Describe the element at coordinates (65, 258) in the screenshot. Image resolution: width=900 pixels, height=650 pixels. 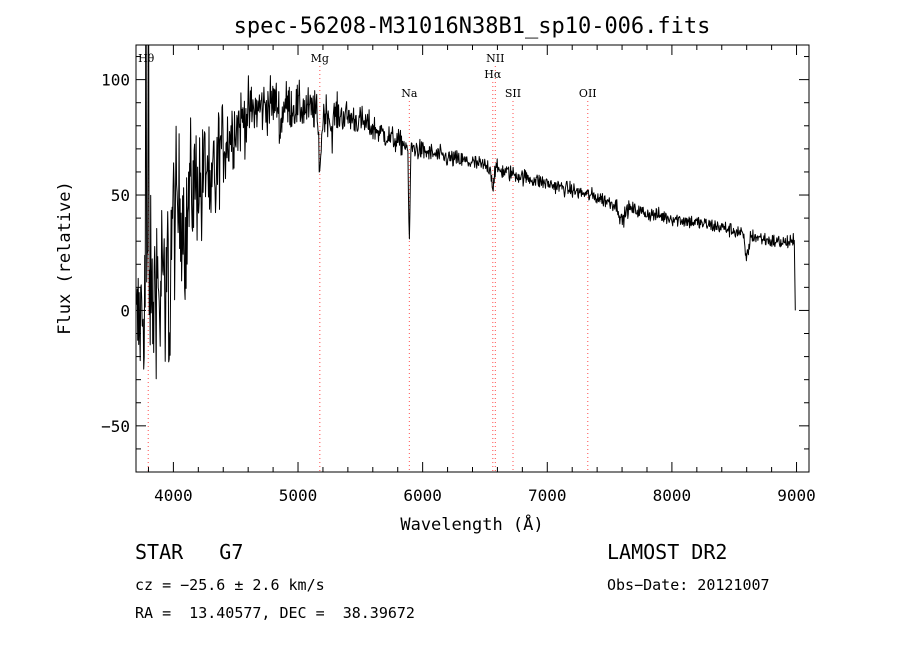
I see `y-axis-label: Flux (relative)` at that location.